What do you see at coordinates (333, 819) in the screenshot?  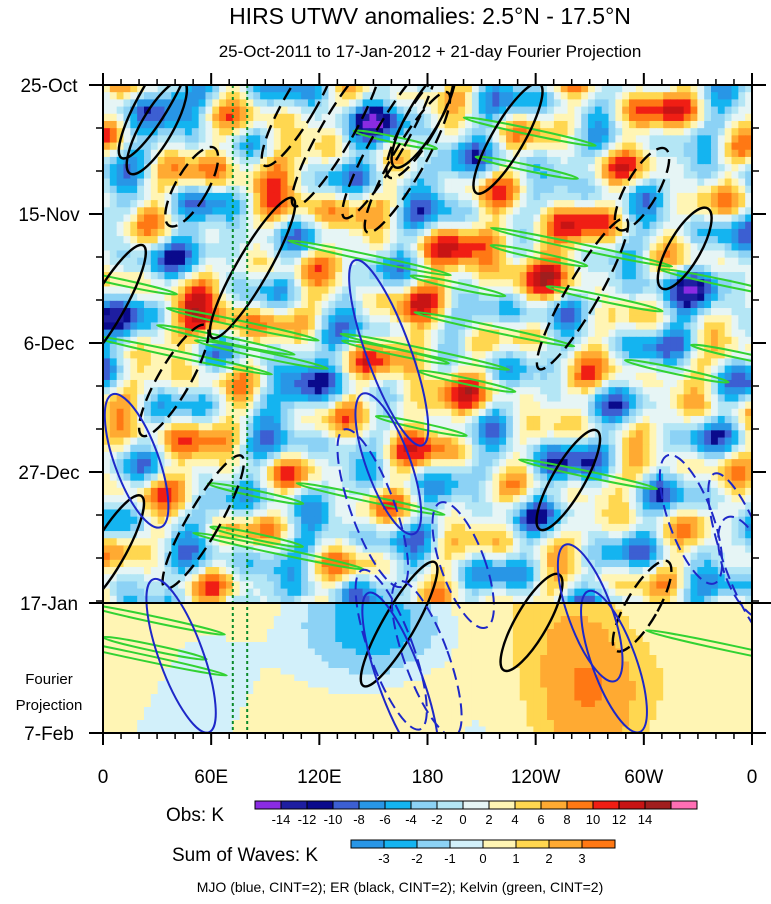 I see `colorbar-level-label: -10` at bounding box center [333, 819].